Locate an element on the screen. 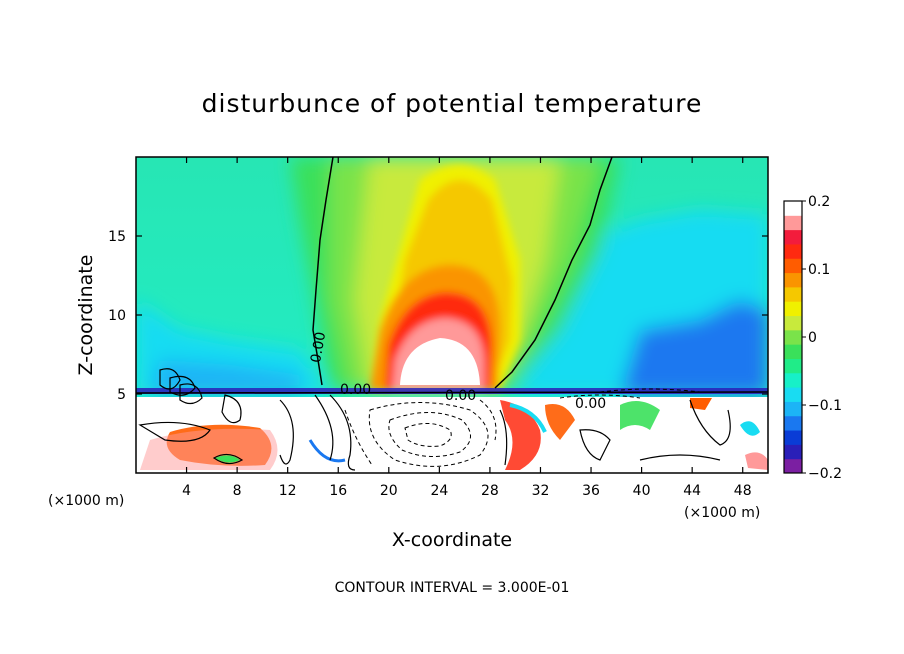  y-tick-label: 10 is located at coordinates (117, 316).